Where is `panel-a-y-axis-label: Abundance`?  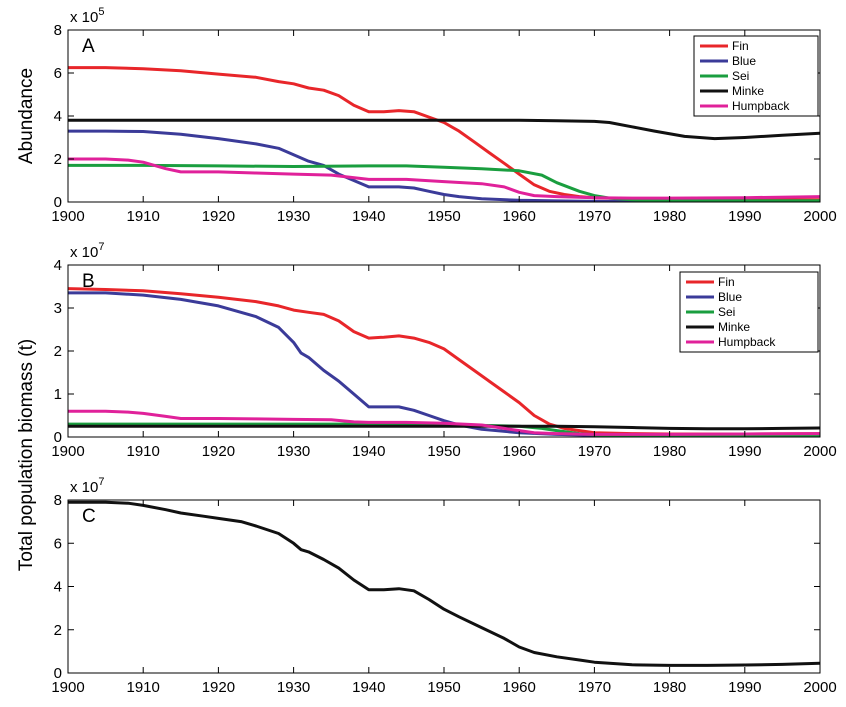
panel-a-y-axis-label: Abundance is located at coordinates (26, 116).